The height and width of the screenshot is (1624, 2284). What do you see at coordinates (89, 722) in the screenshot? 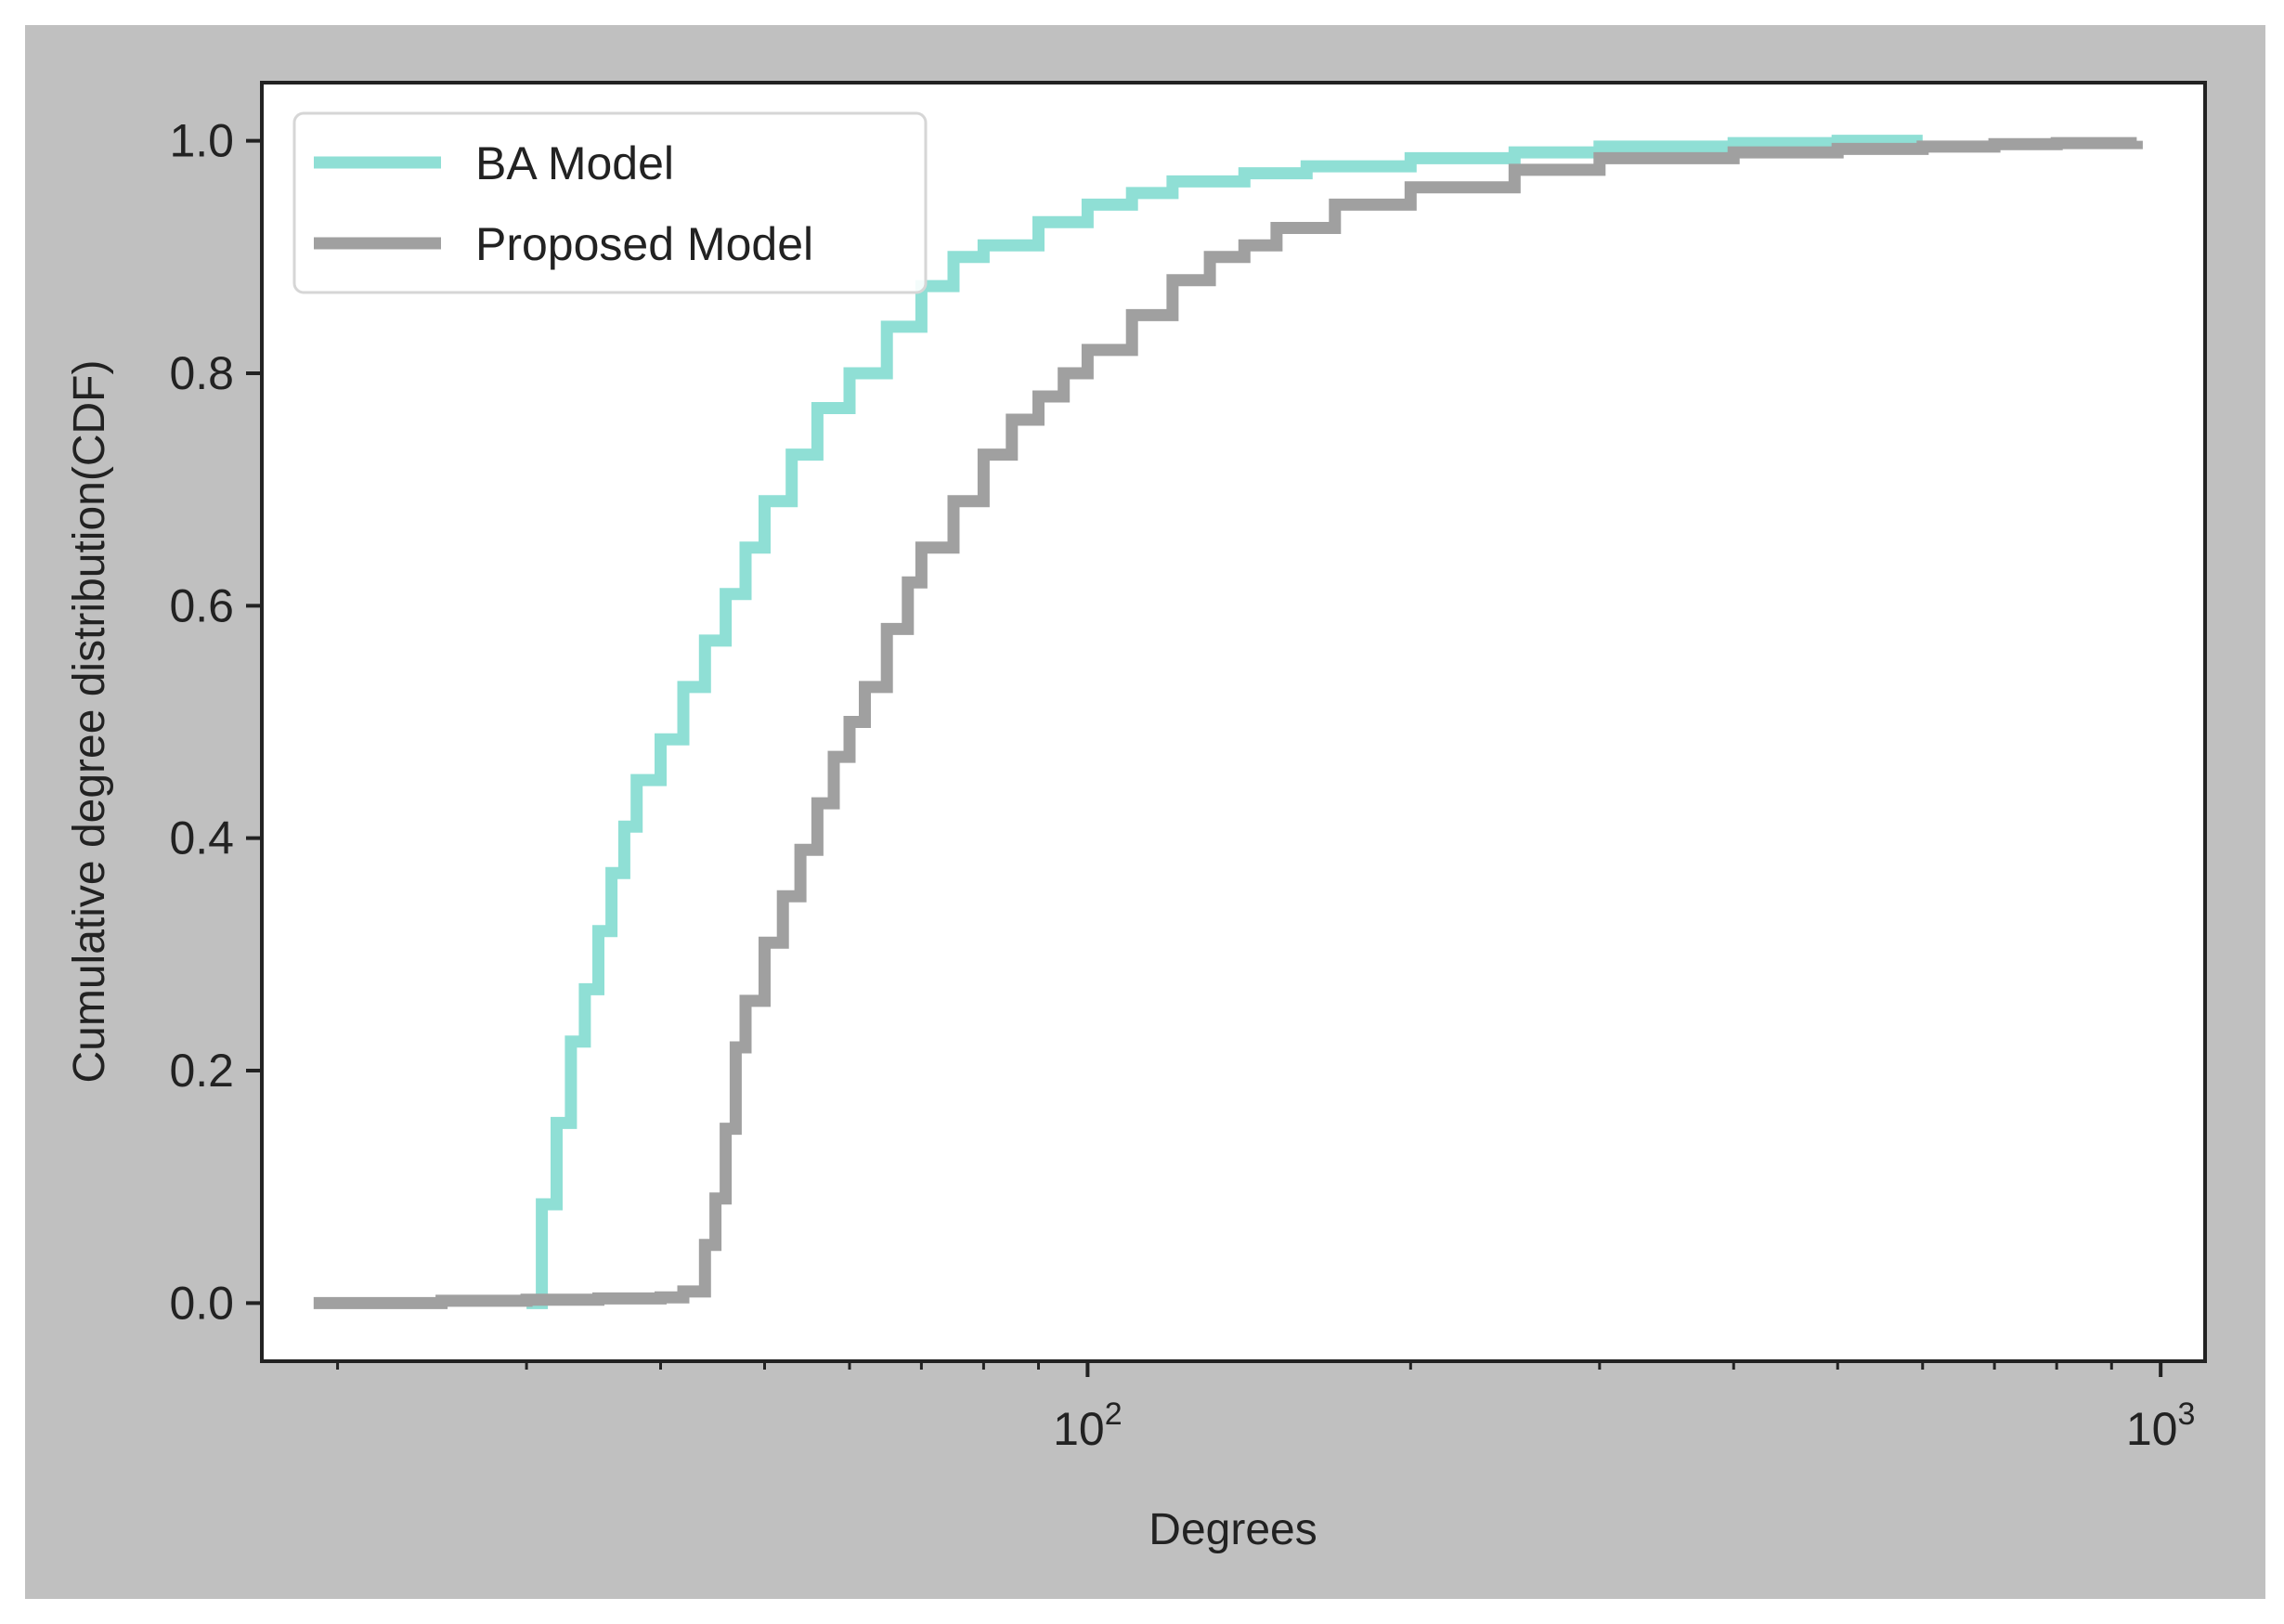
I see `y-axis-label: Cumulative degree distribution(CDF)` at bounding box center [89, 722].